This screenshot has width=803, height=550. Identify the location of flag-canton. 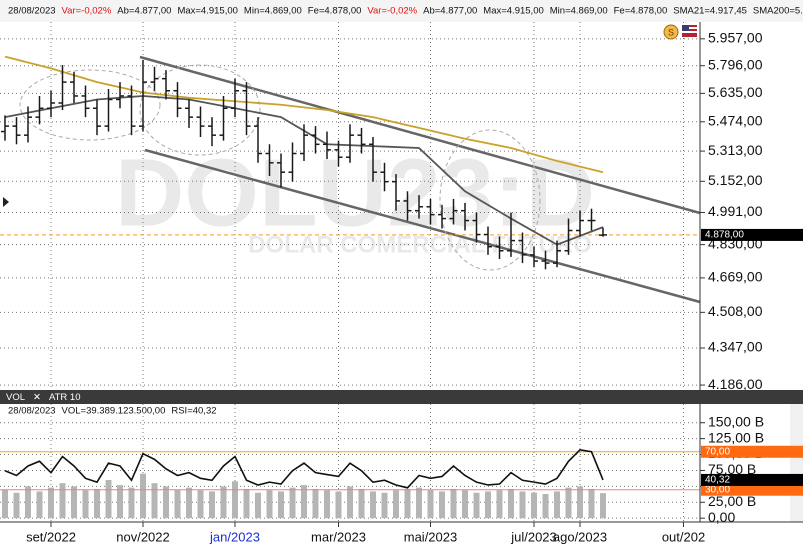
(685, 28).